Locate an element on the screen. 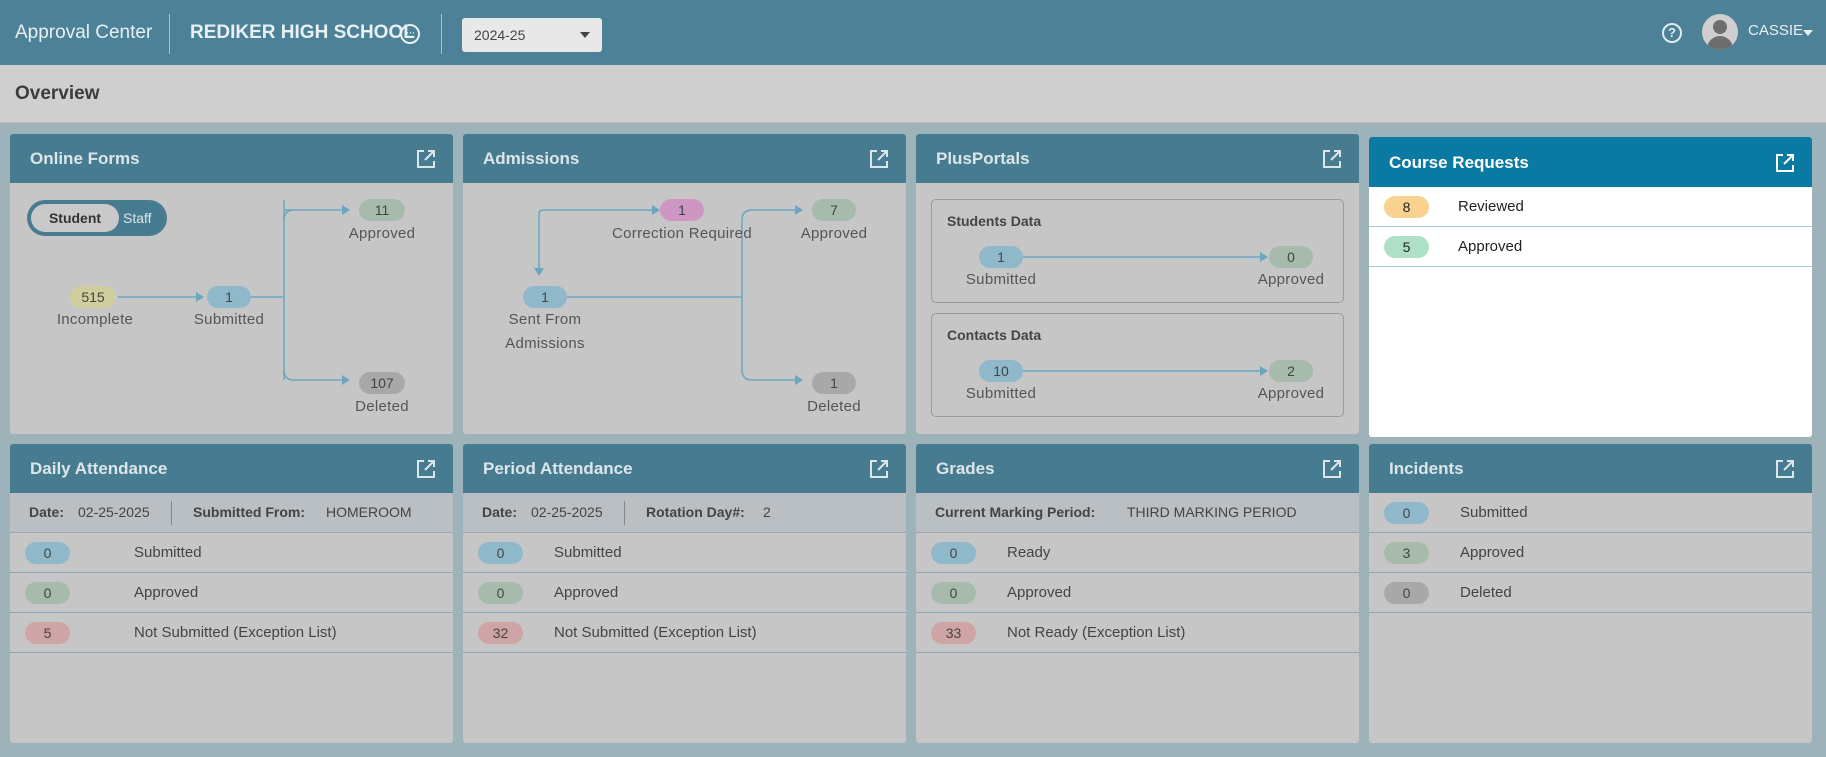 The height and width of the screenshot is (757, 1826). card-title: Incidents is located at coordinates (1426, 468).